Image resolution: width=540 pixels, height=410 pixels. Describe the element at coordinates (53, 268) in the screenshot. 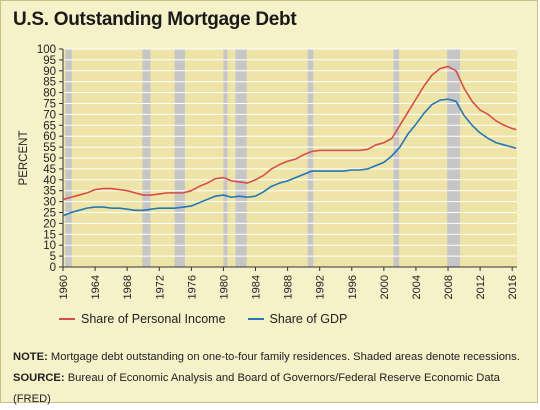

I see `y-tick-label: 0` at that location.